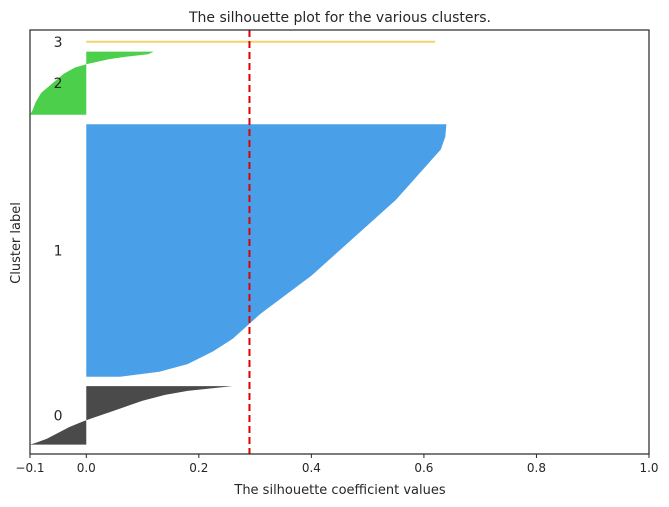  What do you see at coordinates (58, 84) in the screenshot?
I see `cluster-label-2: 2` at bounding box center [58, 84].